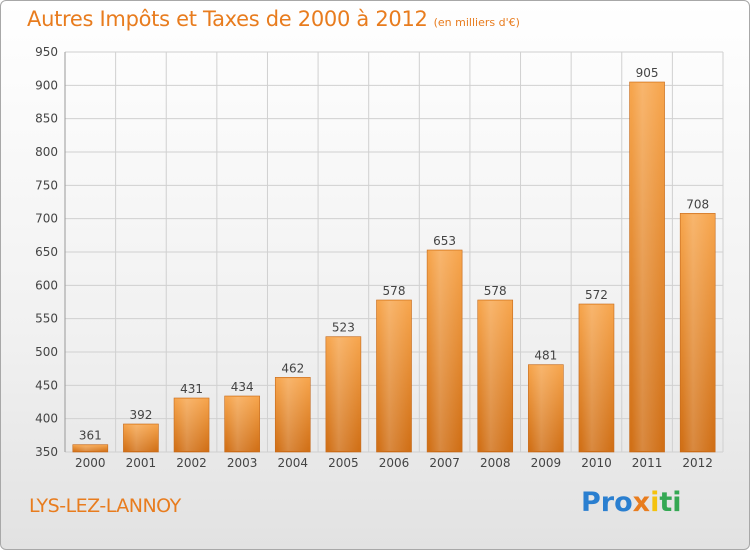 This screenshot has height=550, width=750. Describe the element at coordinates (476, 22) in the screenshot. I see `chart-unit: (en milliers d'€)` at that location.